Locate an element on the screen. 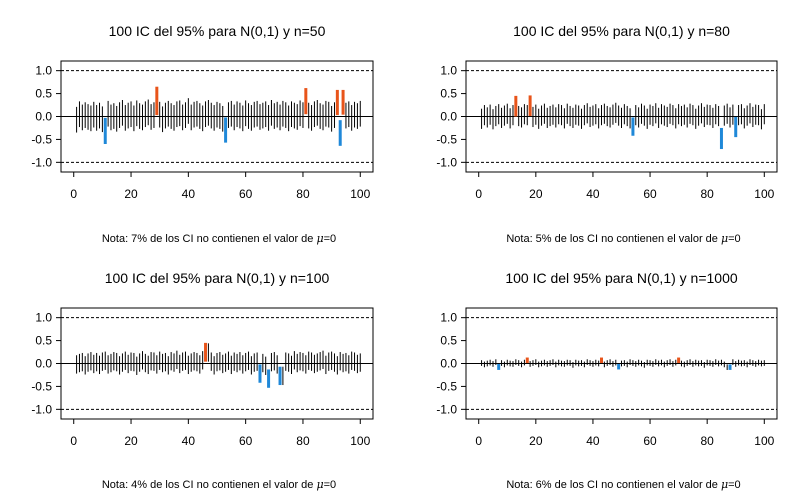 This screenshot has width=810, height=495. chart-title: 100 IC del 95% para N(0,1) y n=80 is located at coordinates (621, 31).